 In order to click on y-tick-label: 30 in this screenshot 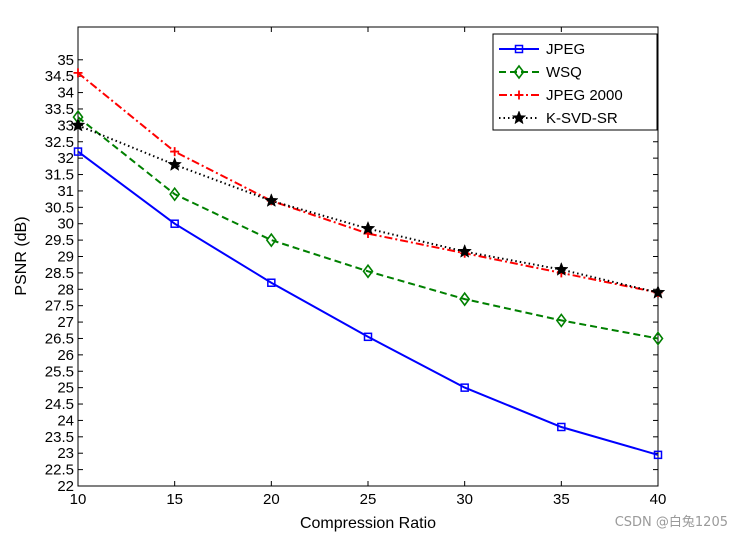, I will do `click(65, 224)`.